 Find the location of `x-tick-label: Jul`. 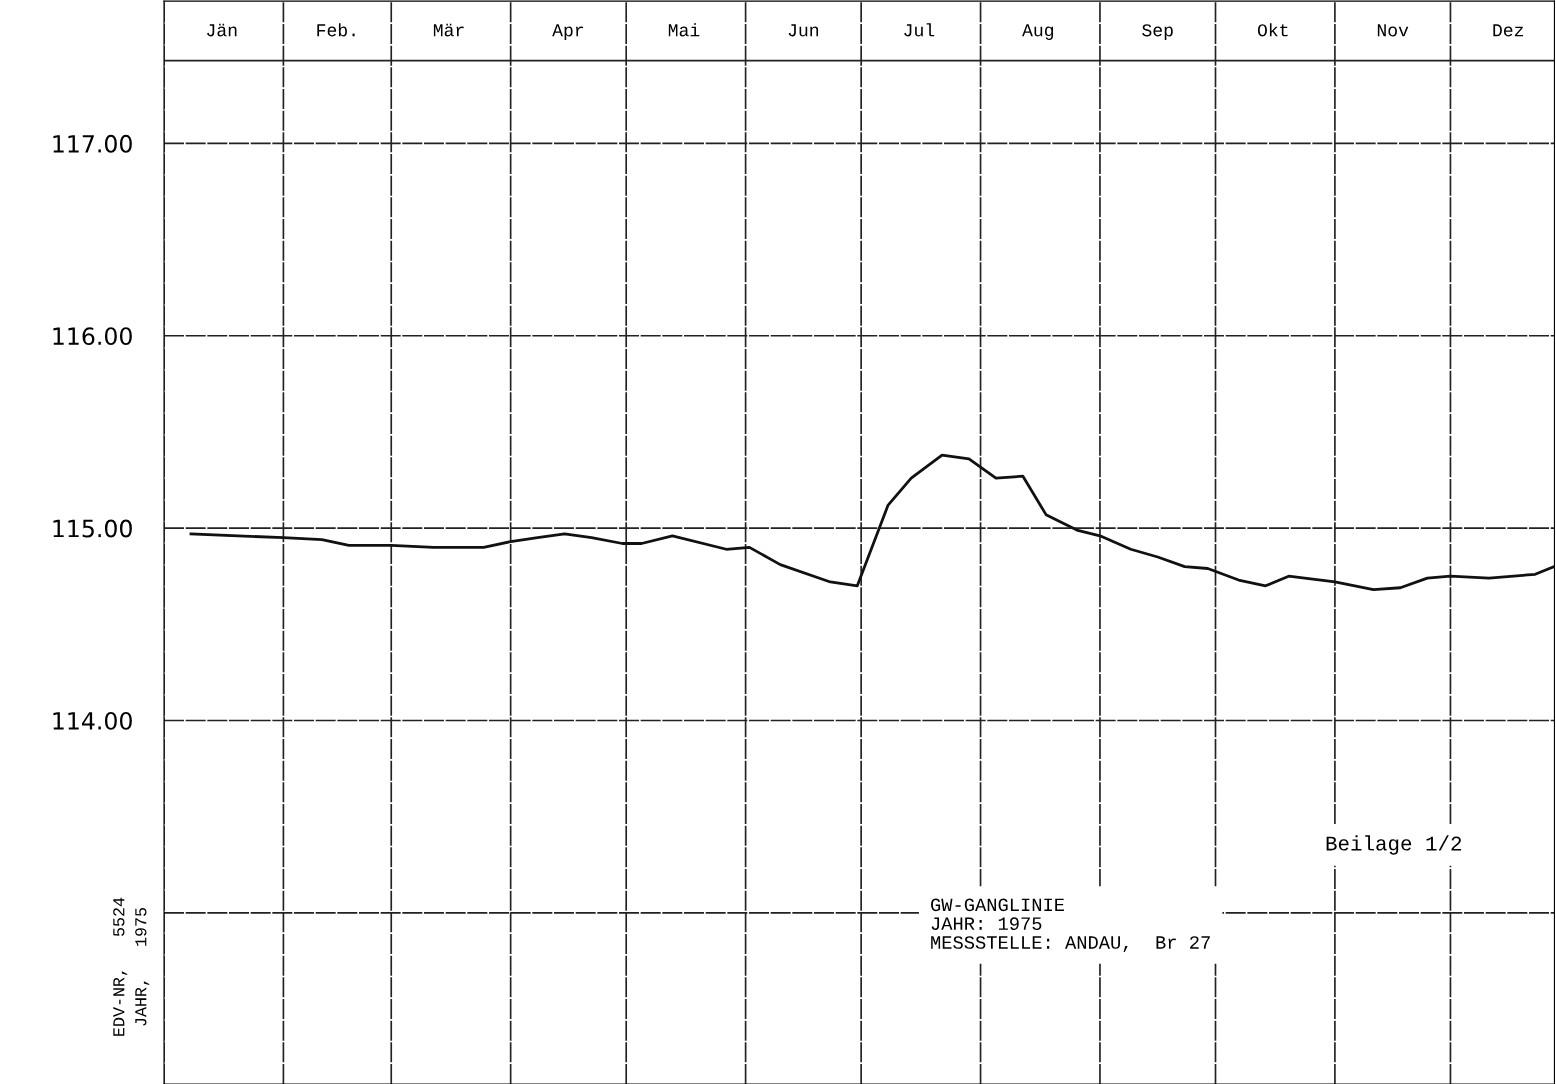

x-tick-label: Jul is located at coordinates (919, 30).